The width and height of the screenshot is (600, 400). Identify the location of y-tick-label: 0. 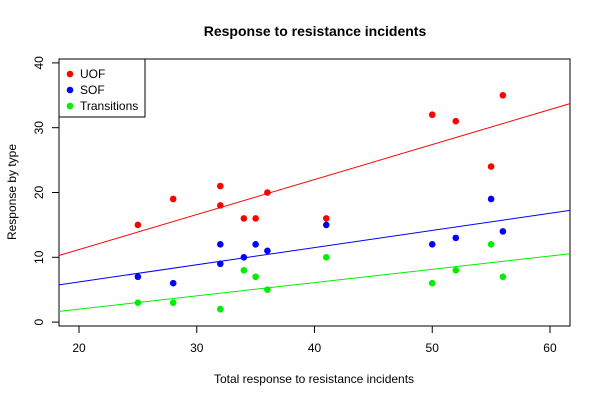
(39, 321).